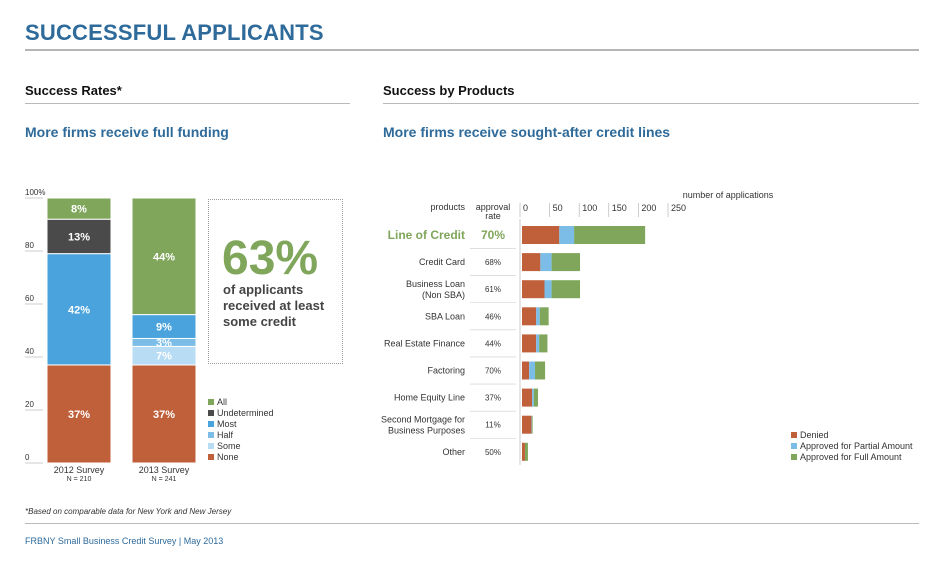  I want to click on left-section-divider, so click(187, 103).